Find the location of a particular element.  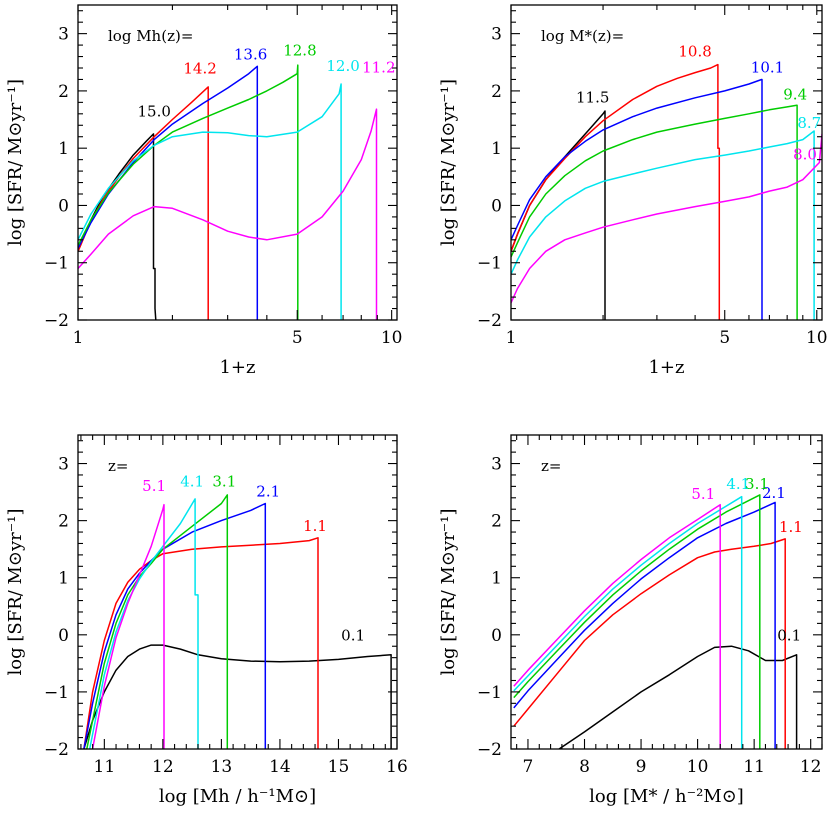

series-label-p4-1: 1.1 is located at coordinates (791, 527).